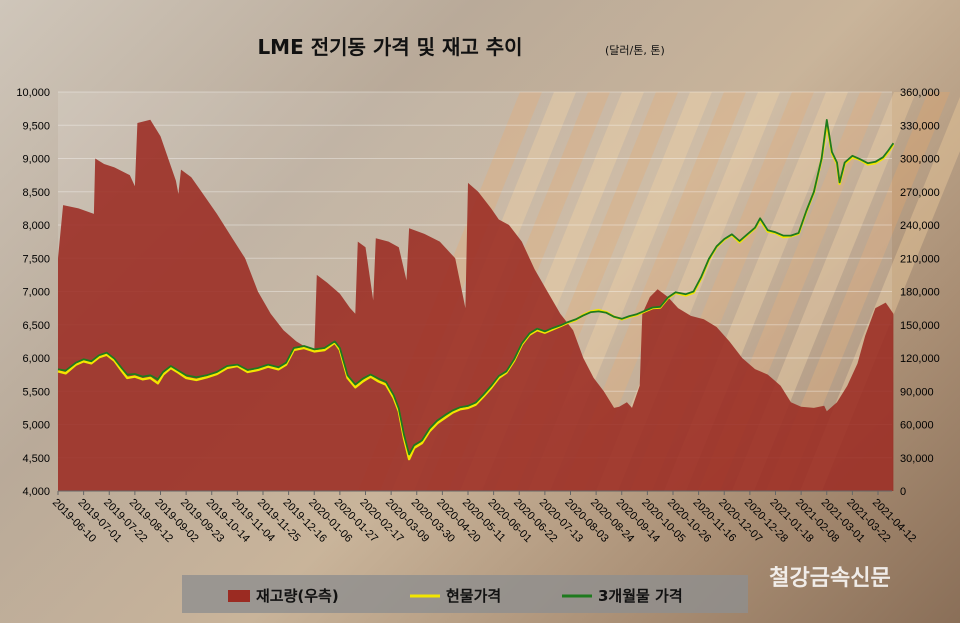  Describe the element at coordinates (920, 259) in the screenshot. I see `y-tick-right-label: 210,000` at that location.